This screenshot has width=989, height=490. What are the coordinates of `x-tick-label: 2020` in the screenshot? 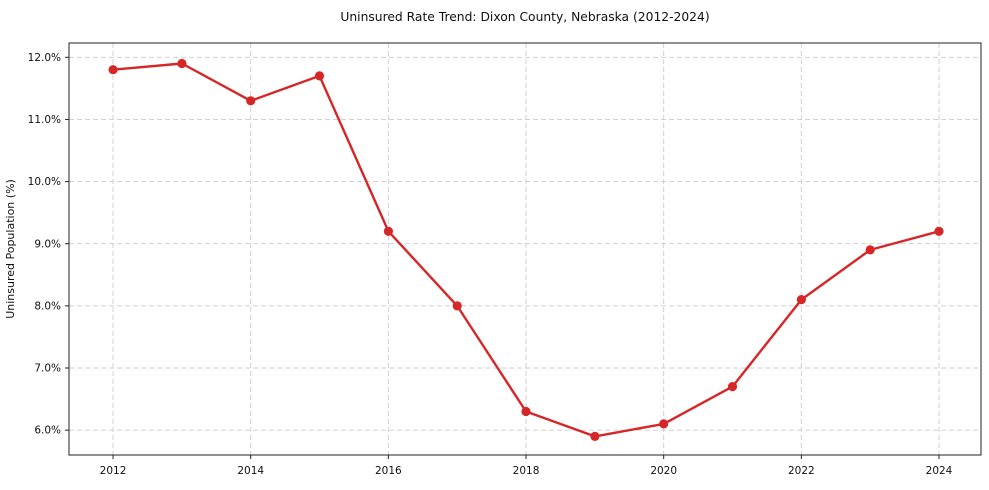 It's located at (663, 471).